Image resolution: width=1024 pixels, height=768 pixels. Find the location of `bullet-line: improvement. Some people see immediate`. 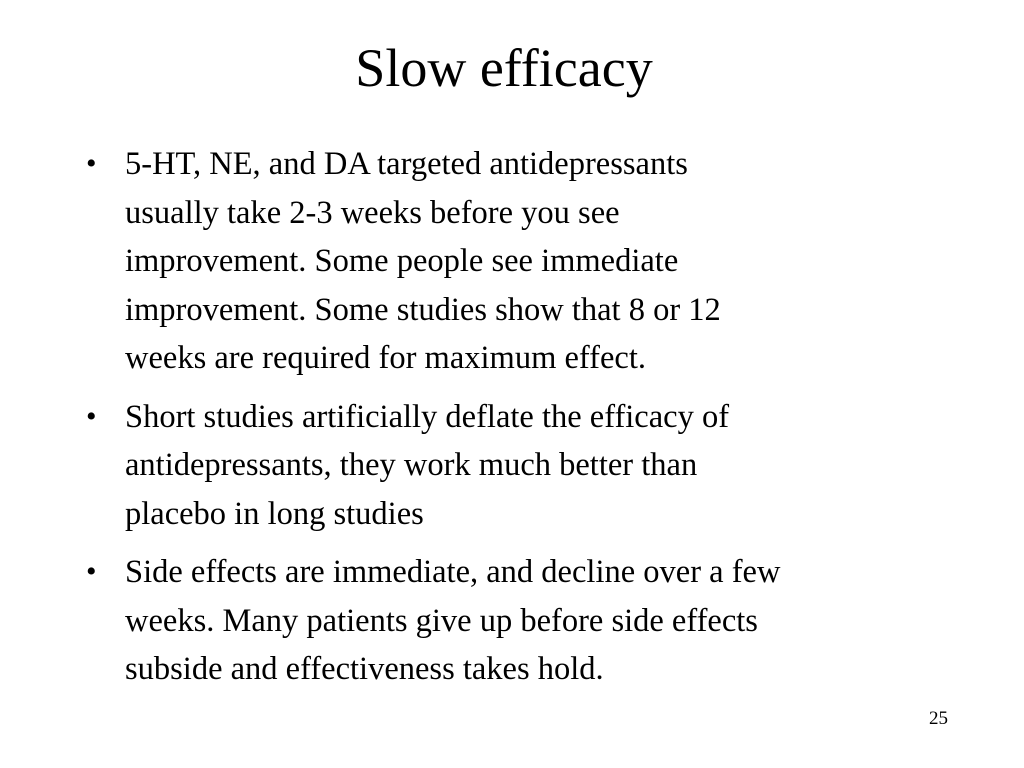

bullet-line: improvement. Some people see immediate is located at coordinates (402, 261).